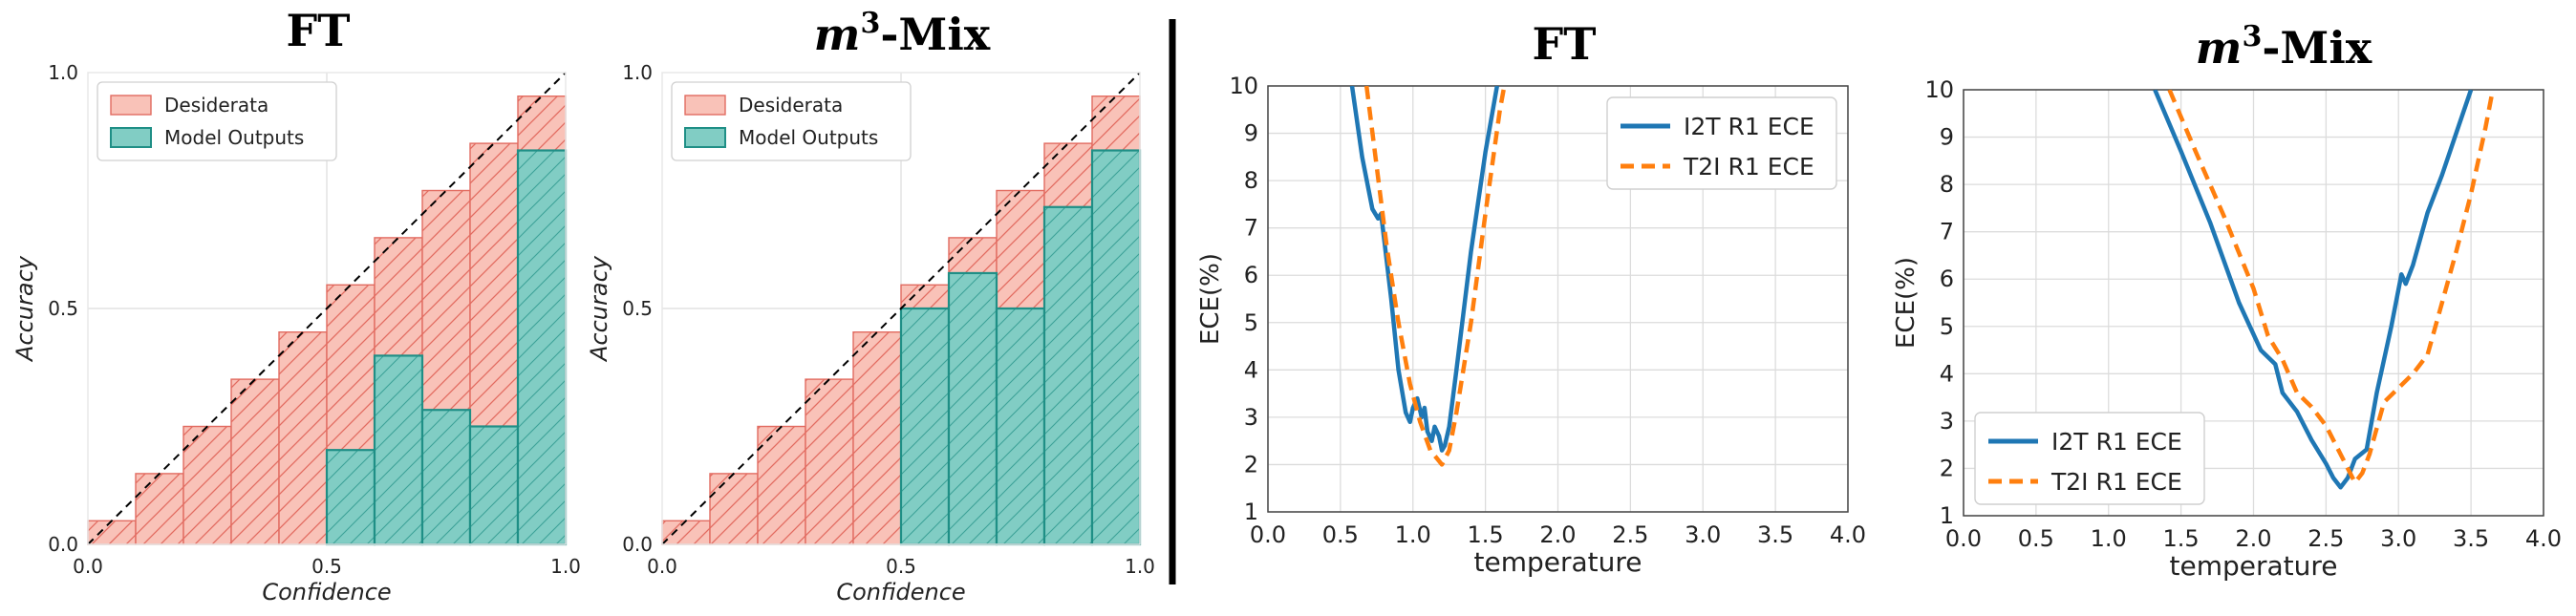 The height and width of the screenshot is (616, 2576). Describe the element at coordinates (1775, 534) in the screenshot. I see `x-tick-label: 3.5` at that location.